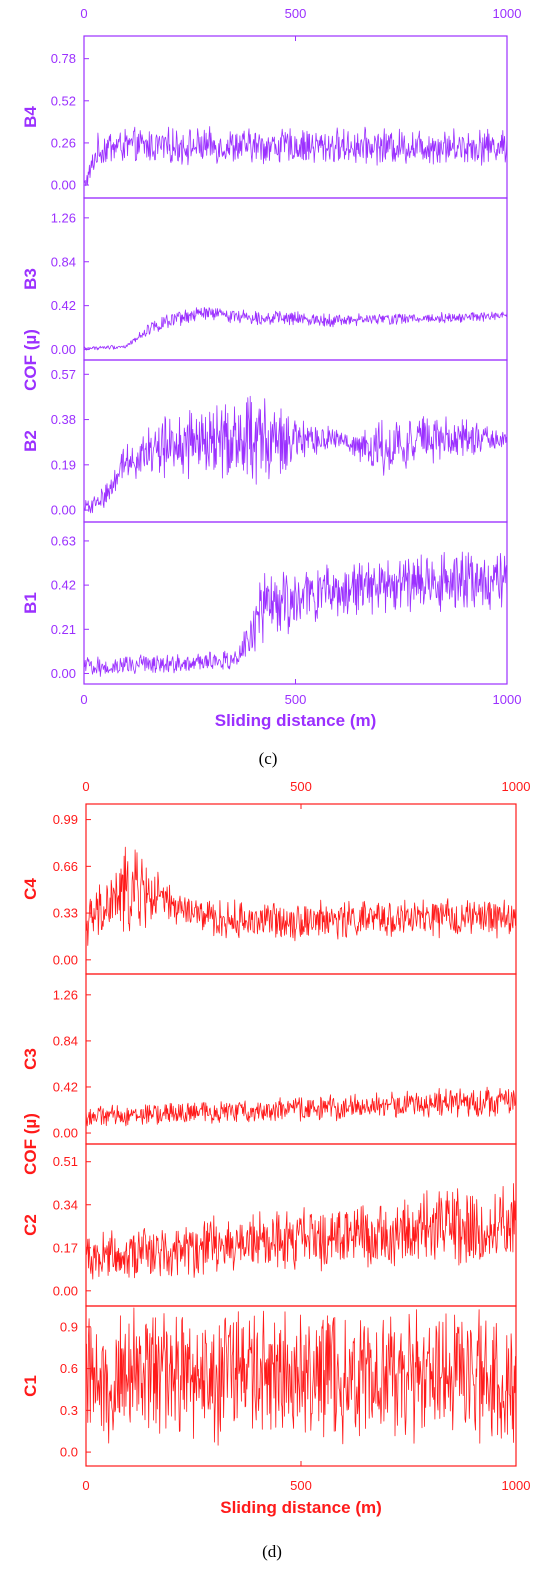  What do you see at coordinates (65, 913) in the screenshot?
I see `y-tick-label: 0.33` at bounding box center [65, 913].